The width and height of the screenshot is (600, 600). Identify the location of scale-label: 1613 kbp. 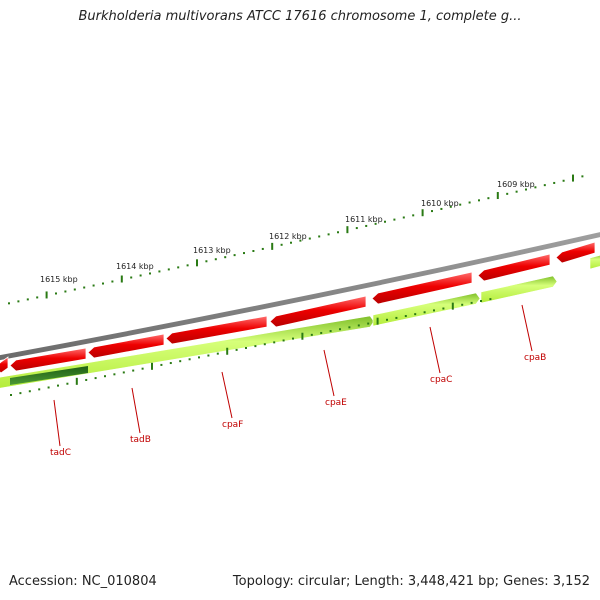
(212, 250).